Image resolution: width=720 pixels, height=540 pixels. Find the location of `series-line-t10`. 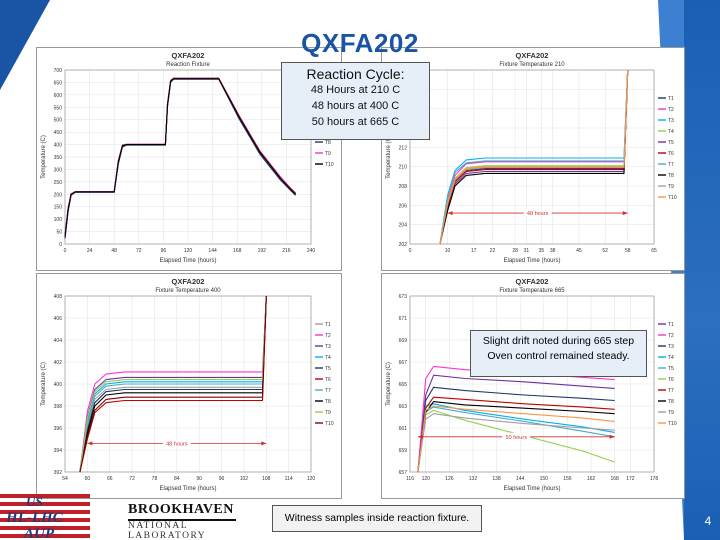

series-line-t10 is located at coordinates (180, 157).